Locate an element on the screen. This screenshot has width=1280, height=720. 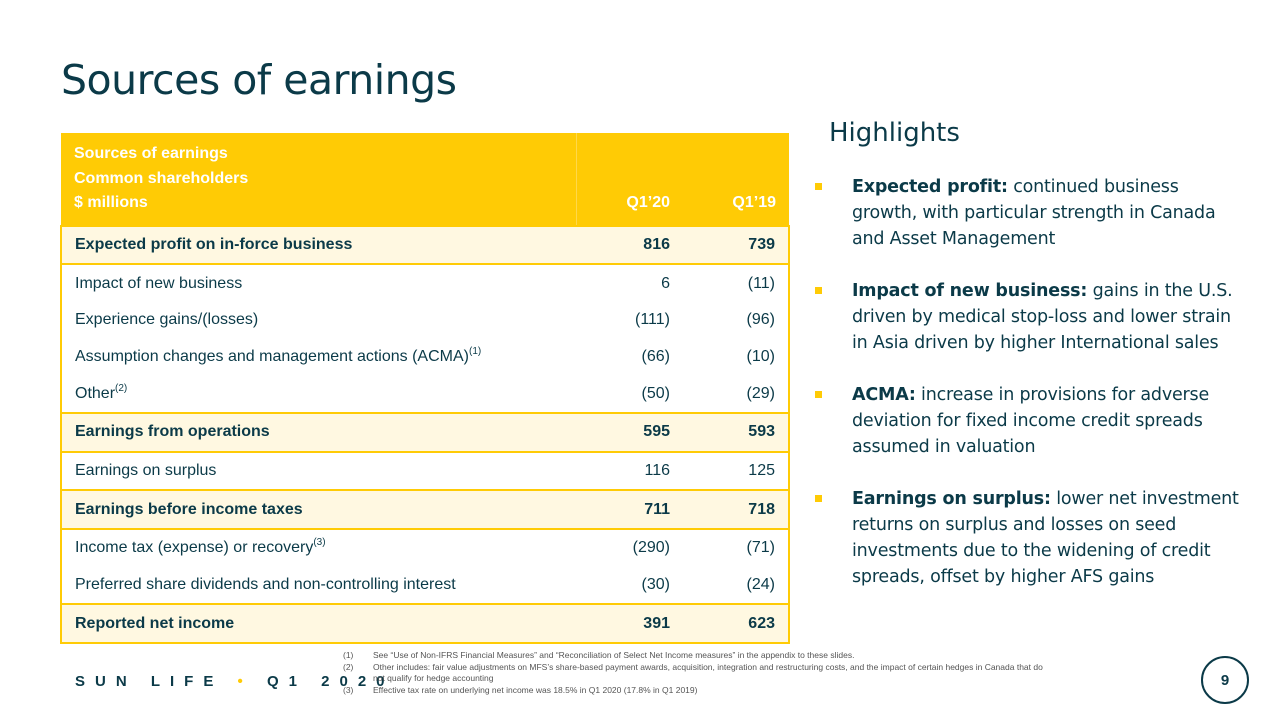
value-q1-19: (96) is located at coordinates (760, 320).